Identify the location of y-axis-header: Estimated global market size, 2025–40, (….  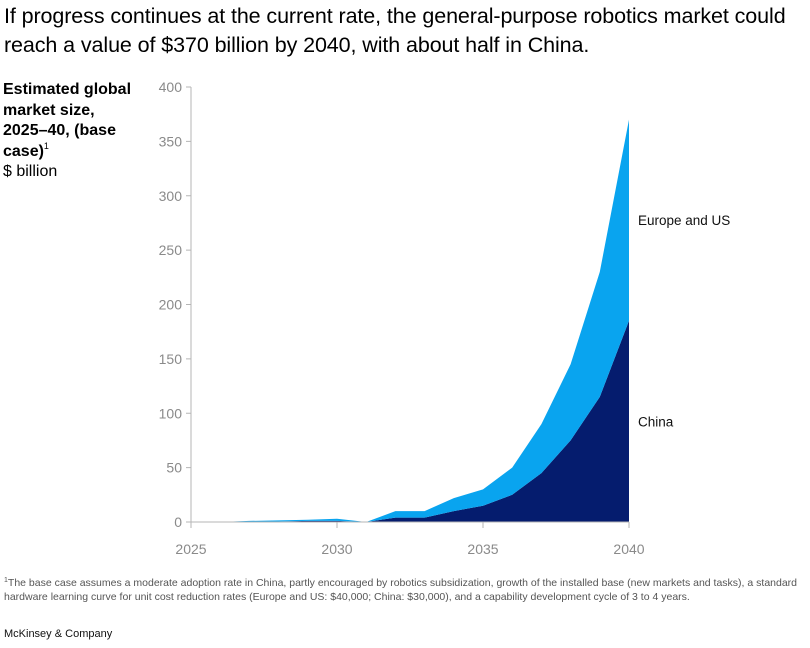
(73, 131).